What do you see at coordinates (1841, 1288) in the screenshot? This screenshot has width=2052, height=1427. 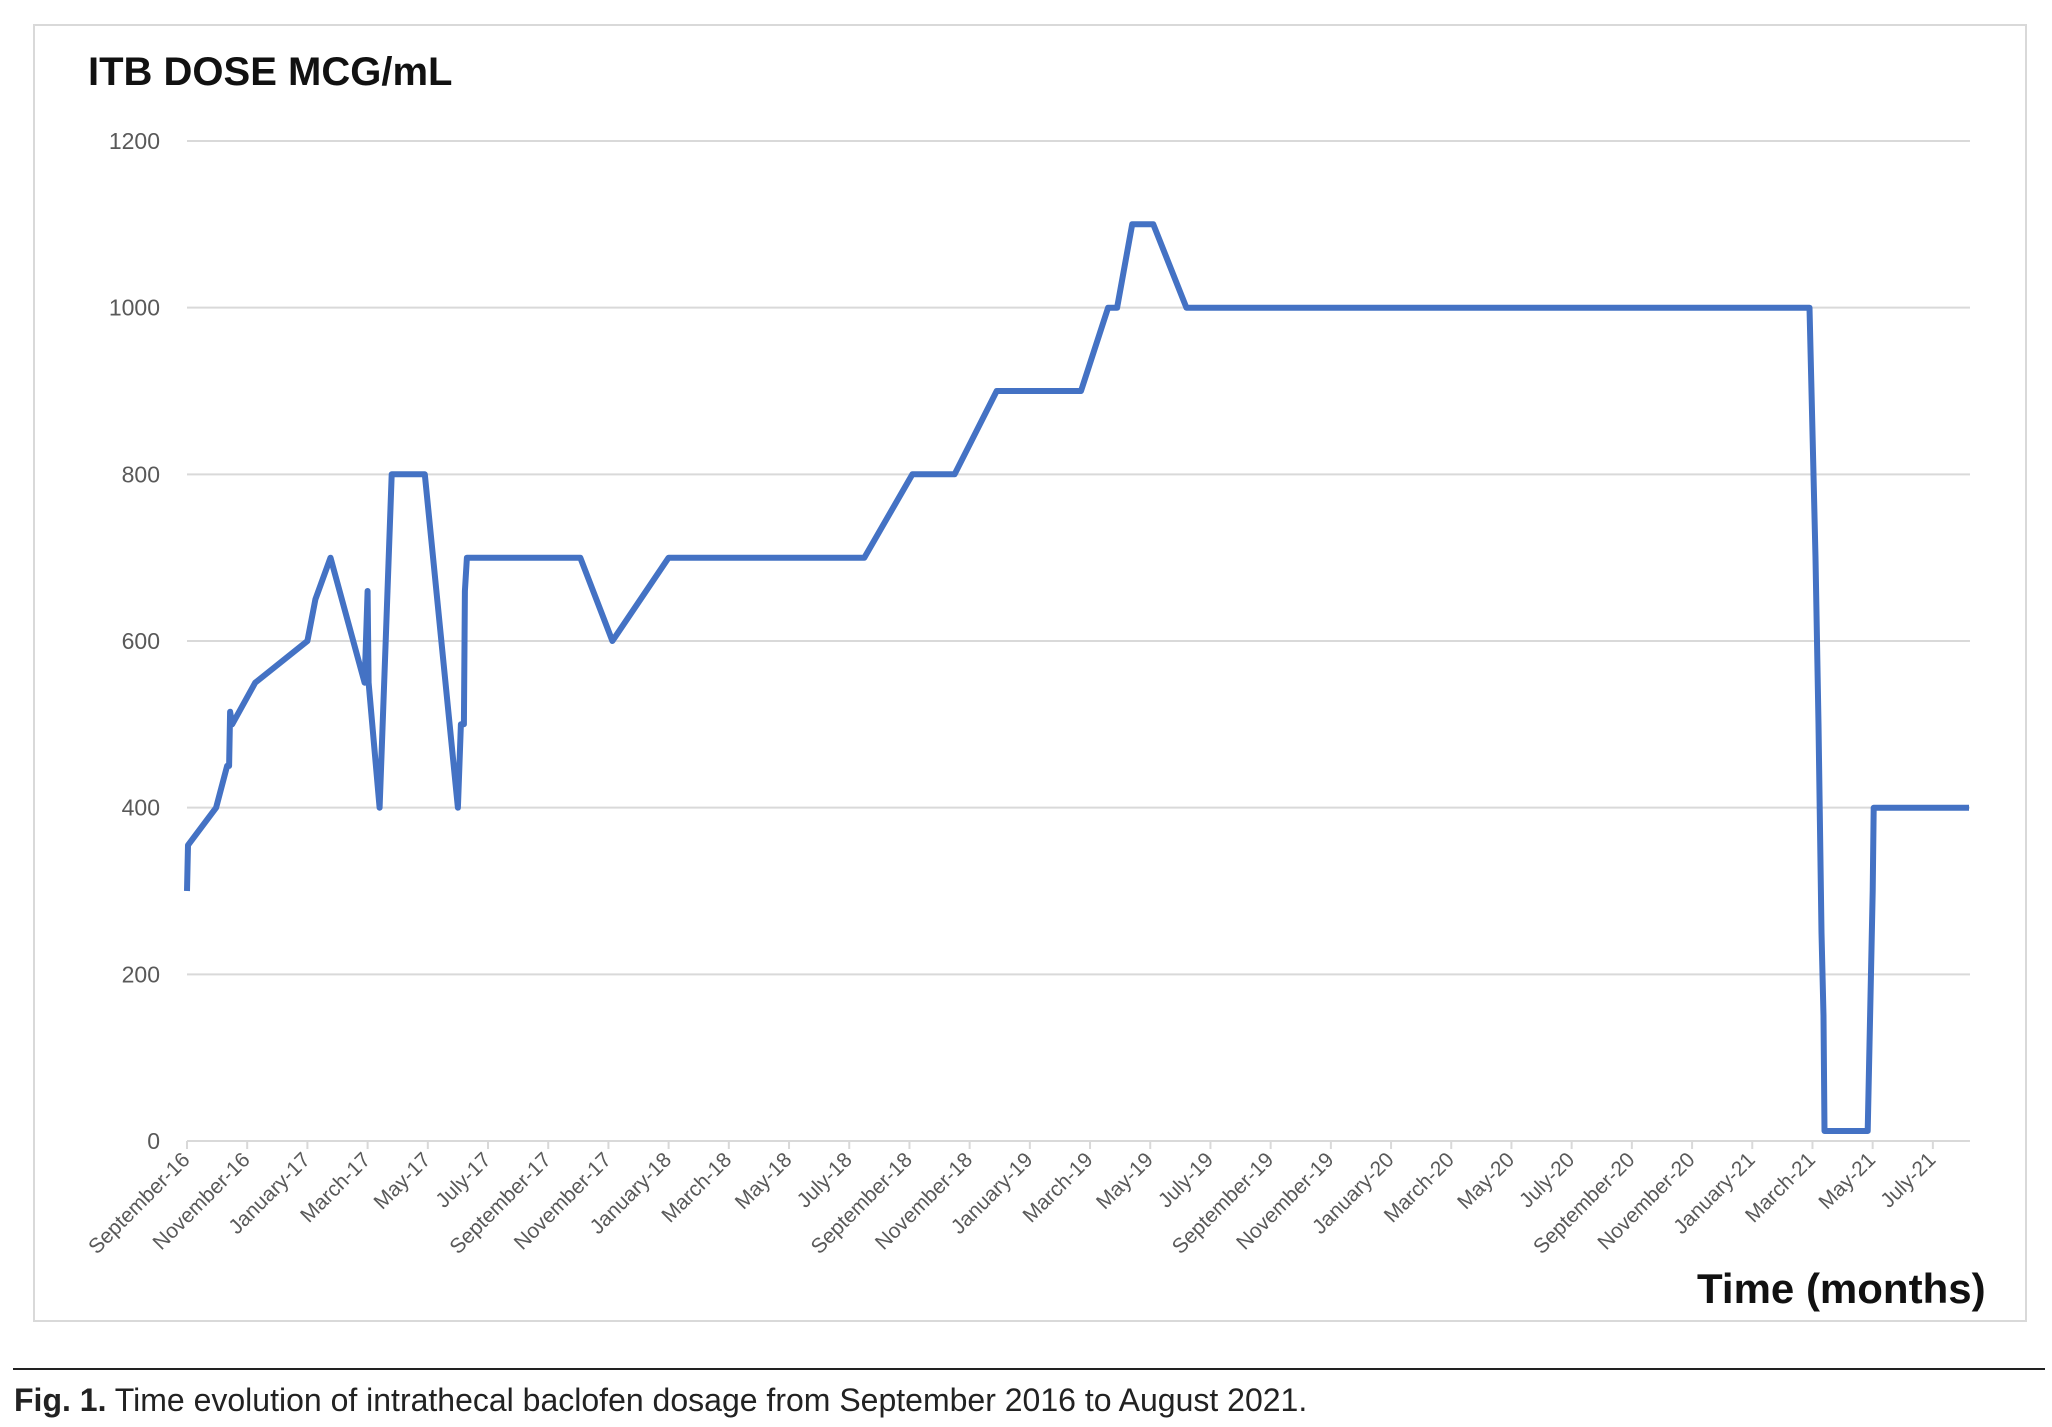 I see `x-axis-title: Time (months)` at bounding box center [1841, 1288].